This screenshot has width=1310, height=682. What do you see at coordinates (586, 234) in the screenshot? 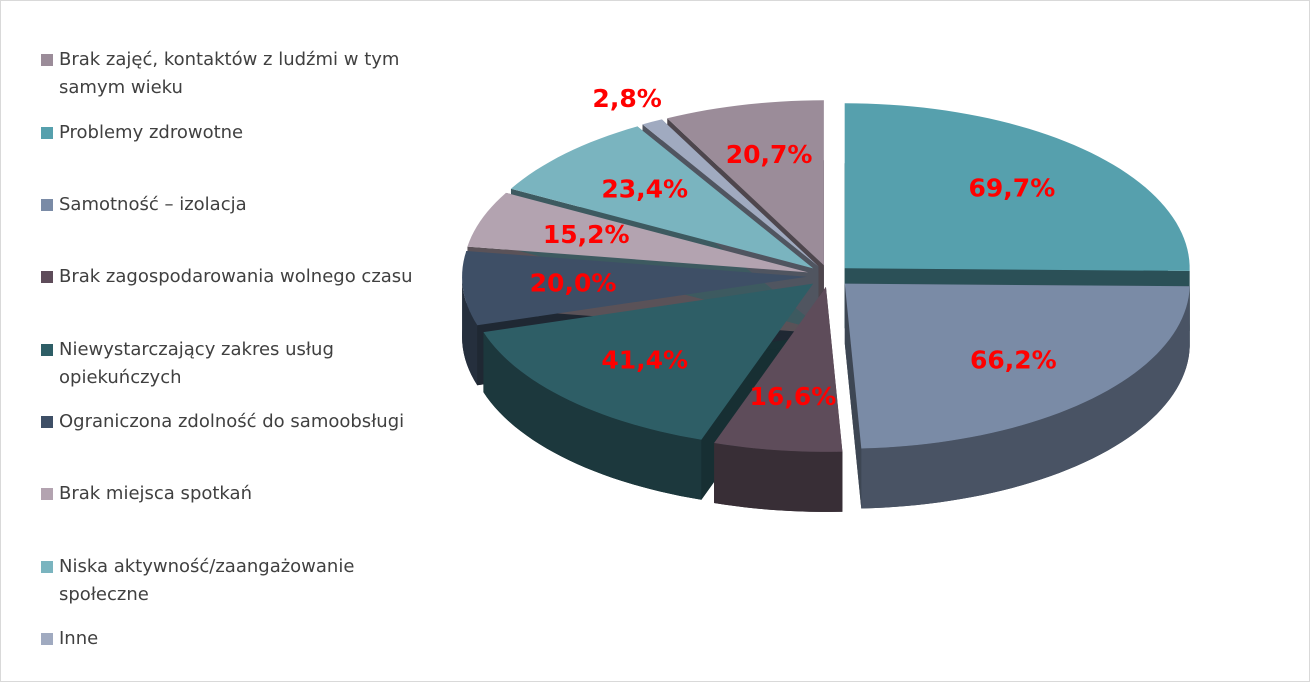
I see `data-label: 15,2%` at bounding box center [586, 234].